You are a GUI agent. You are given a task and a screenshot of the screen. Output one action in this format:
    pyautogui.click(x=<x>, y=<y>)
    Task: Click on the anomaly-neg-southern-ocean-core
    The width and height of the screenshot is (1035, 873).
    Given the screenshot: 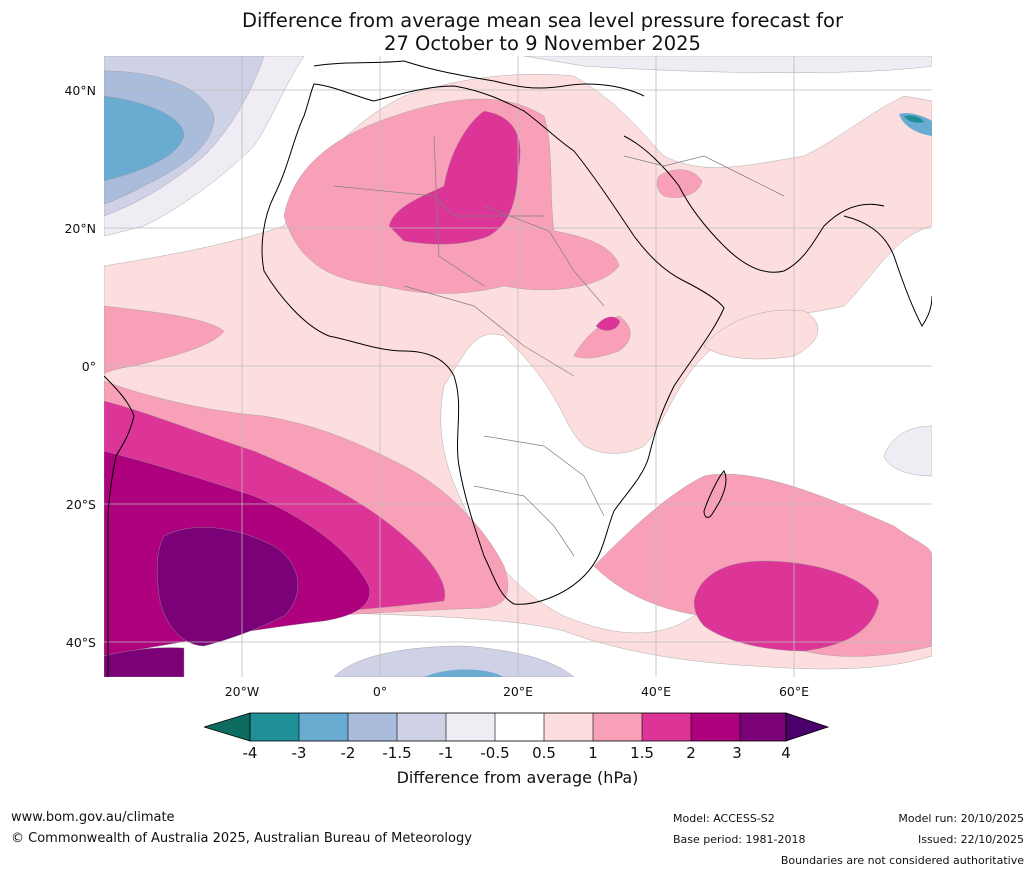 What is the action you would take?
    pyautogui.click(x=464, y=673)
    